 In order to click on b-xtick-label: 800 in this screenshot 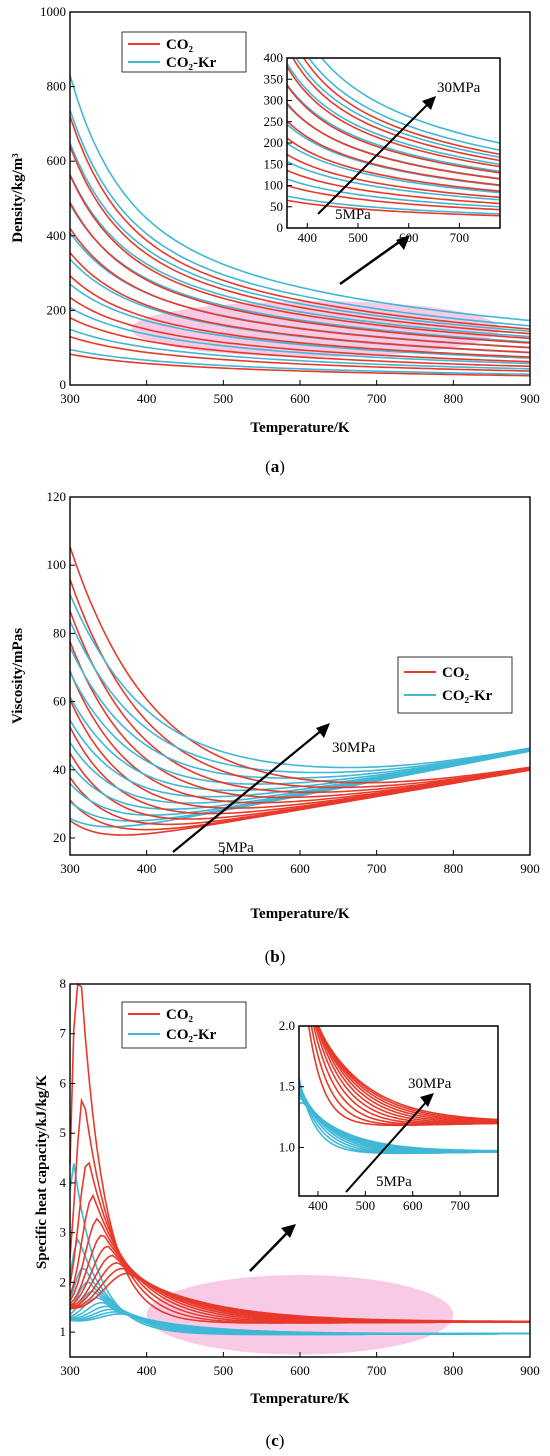, I will do `click(454, 868)`.